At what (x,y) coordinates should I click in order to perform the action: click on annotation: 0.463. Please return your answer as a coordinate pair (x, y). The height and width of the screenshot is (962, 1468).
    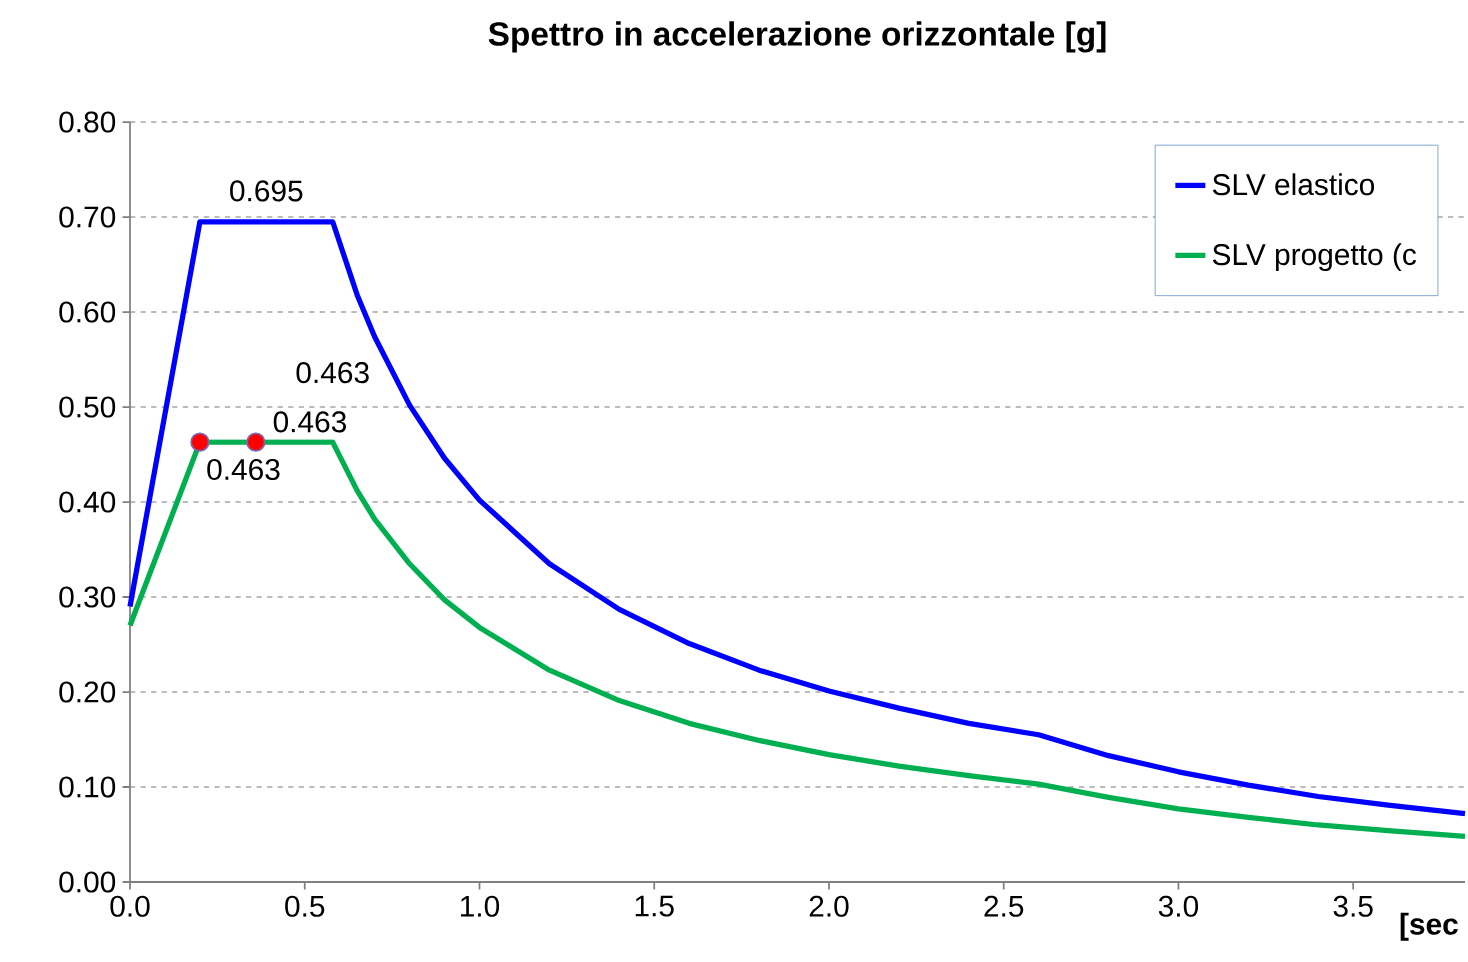
    Looking at the image, I should click on (332, 373).